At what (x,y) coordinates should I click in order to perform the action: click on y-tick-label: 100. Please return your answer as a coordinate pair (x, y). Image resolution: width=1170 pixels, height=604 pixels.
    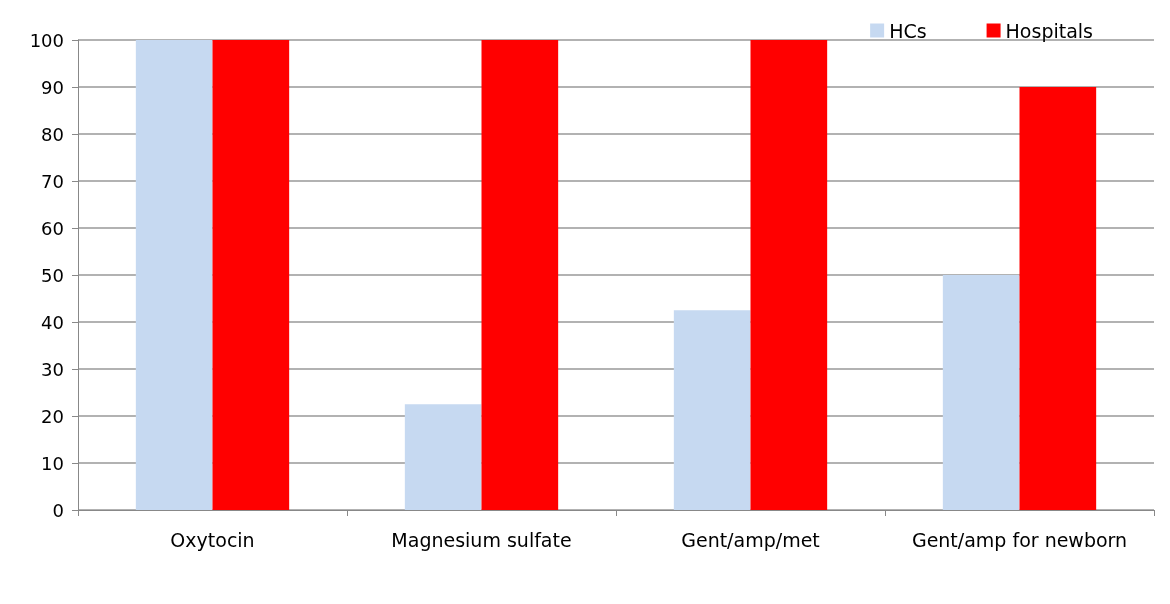
    Looking at the image, I should click on (46, 40).